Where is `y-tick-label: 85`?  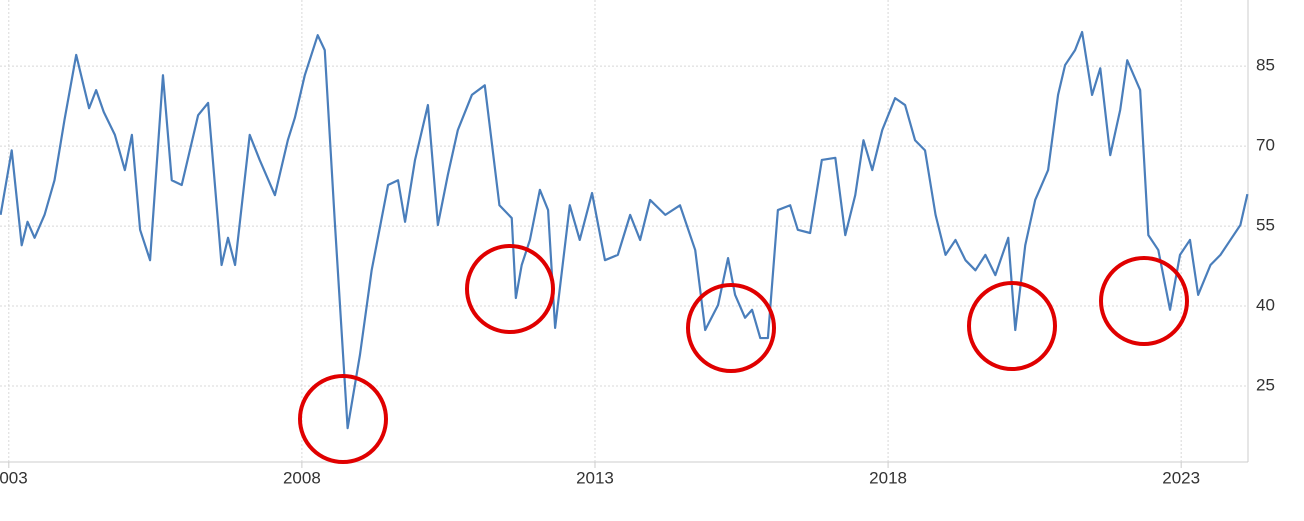 y-tick-label: 85 is located at coordinates (1265, 65).